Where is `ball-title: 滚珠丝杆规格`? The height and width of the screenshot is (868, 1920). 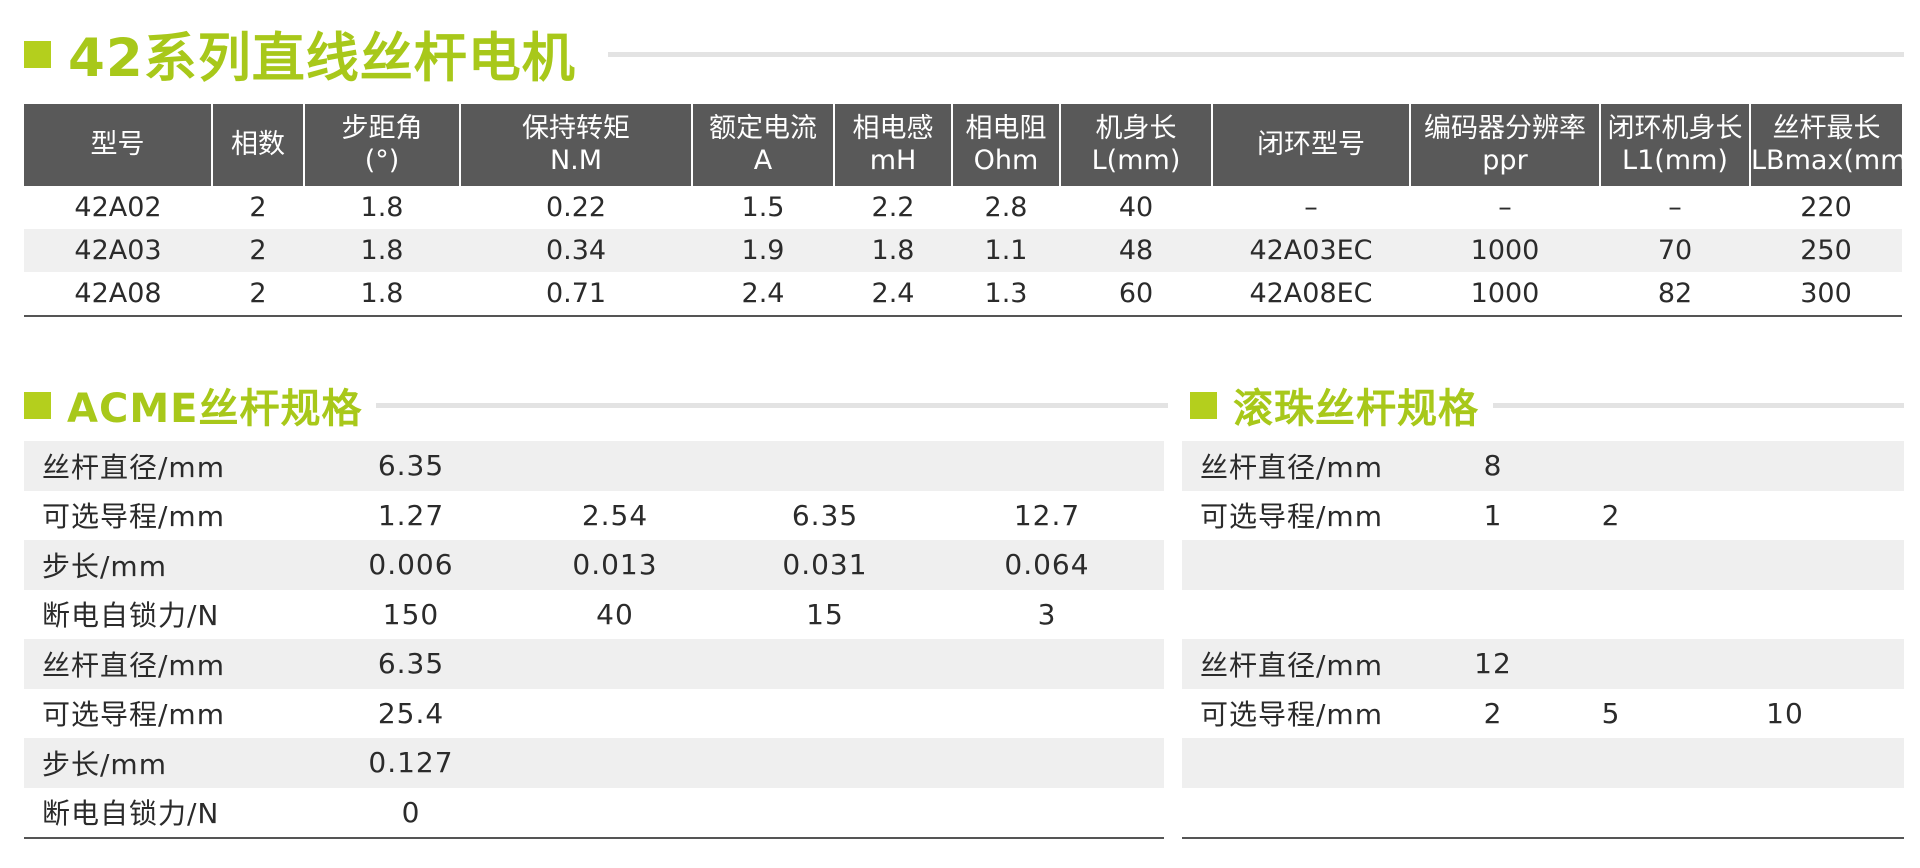 ball-title: 滚珠丝杆规格 is located at coordinates (1356, 409).